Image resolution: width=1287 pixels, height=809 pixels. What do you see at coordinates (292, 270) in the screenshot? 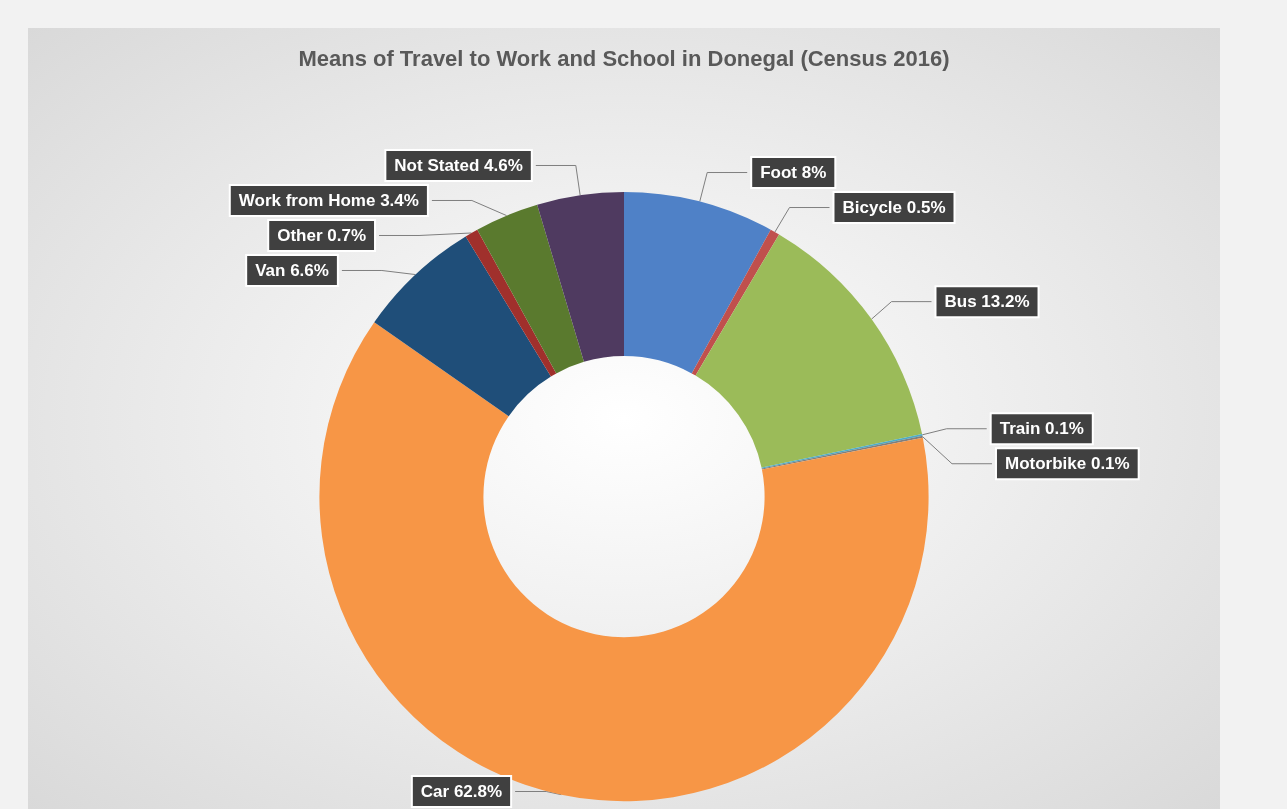
I see `slice-label: Van 6.6%` at bounding box center [292, 270].